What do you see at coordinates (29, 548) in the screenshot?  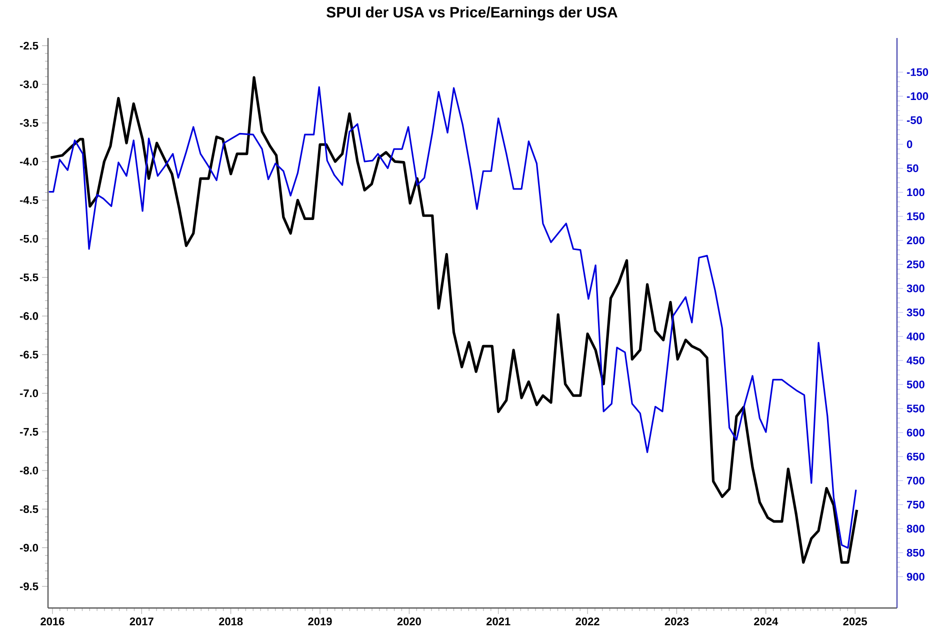 I see `y-tick-label: -9.0` at bounding box center [29, 548].